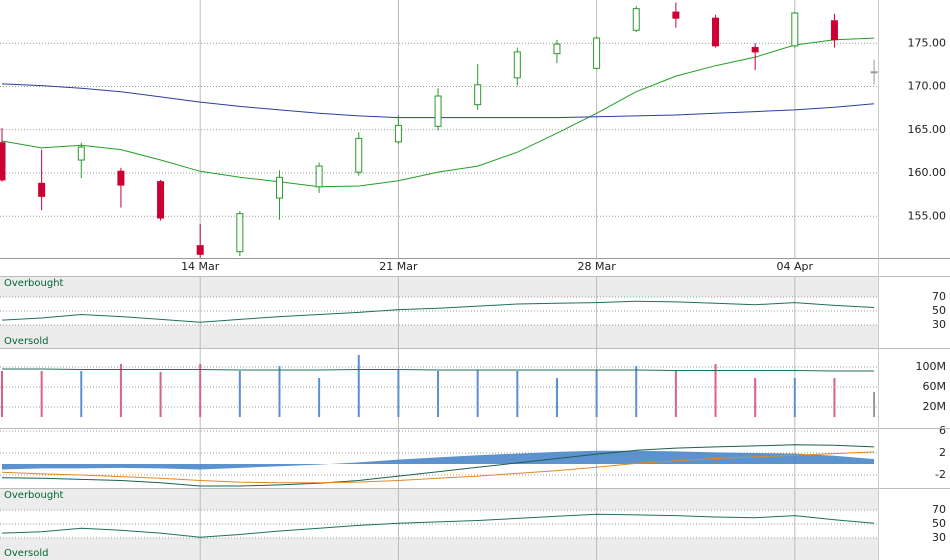 The width and height of the screenshot is (950, 560). What do you see at coordinates (931, 366) in the screenshot?
I see `y-tick-label: 100M` at bounding box center [931, 366].